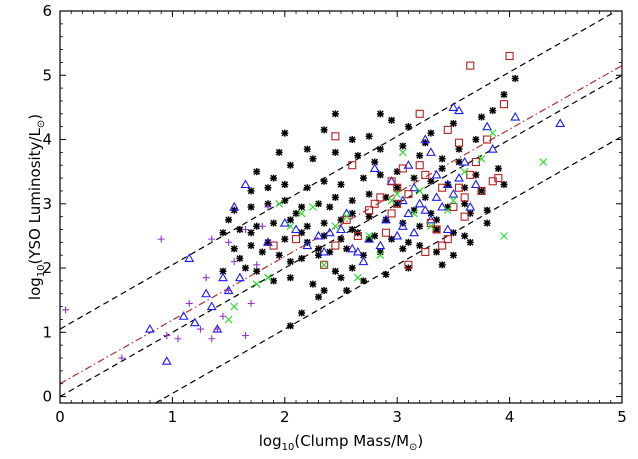 The image size is (638, 459). What do you see at coordinates (47, 140) in the screenshot?
I see `y-tick-label: 4` at bounding box center [47, 140].